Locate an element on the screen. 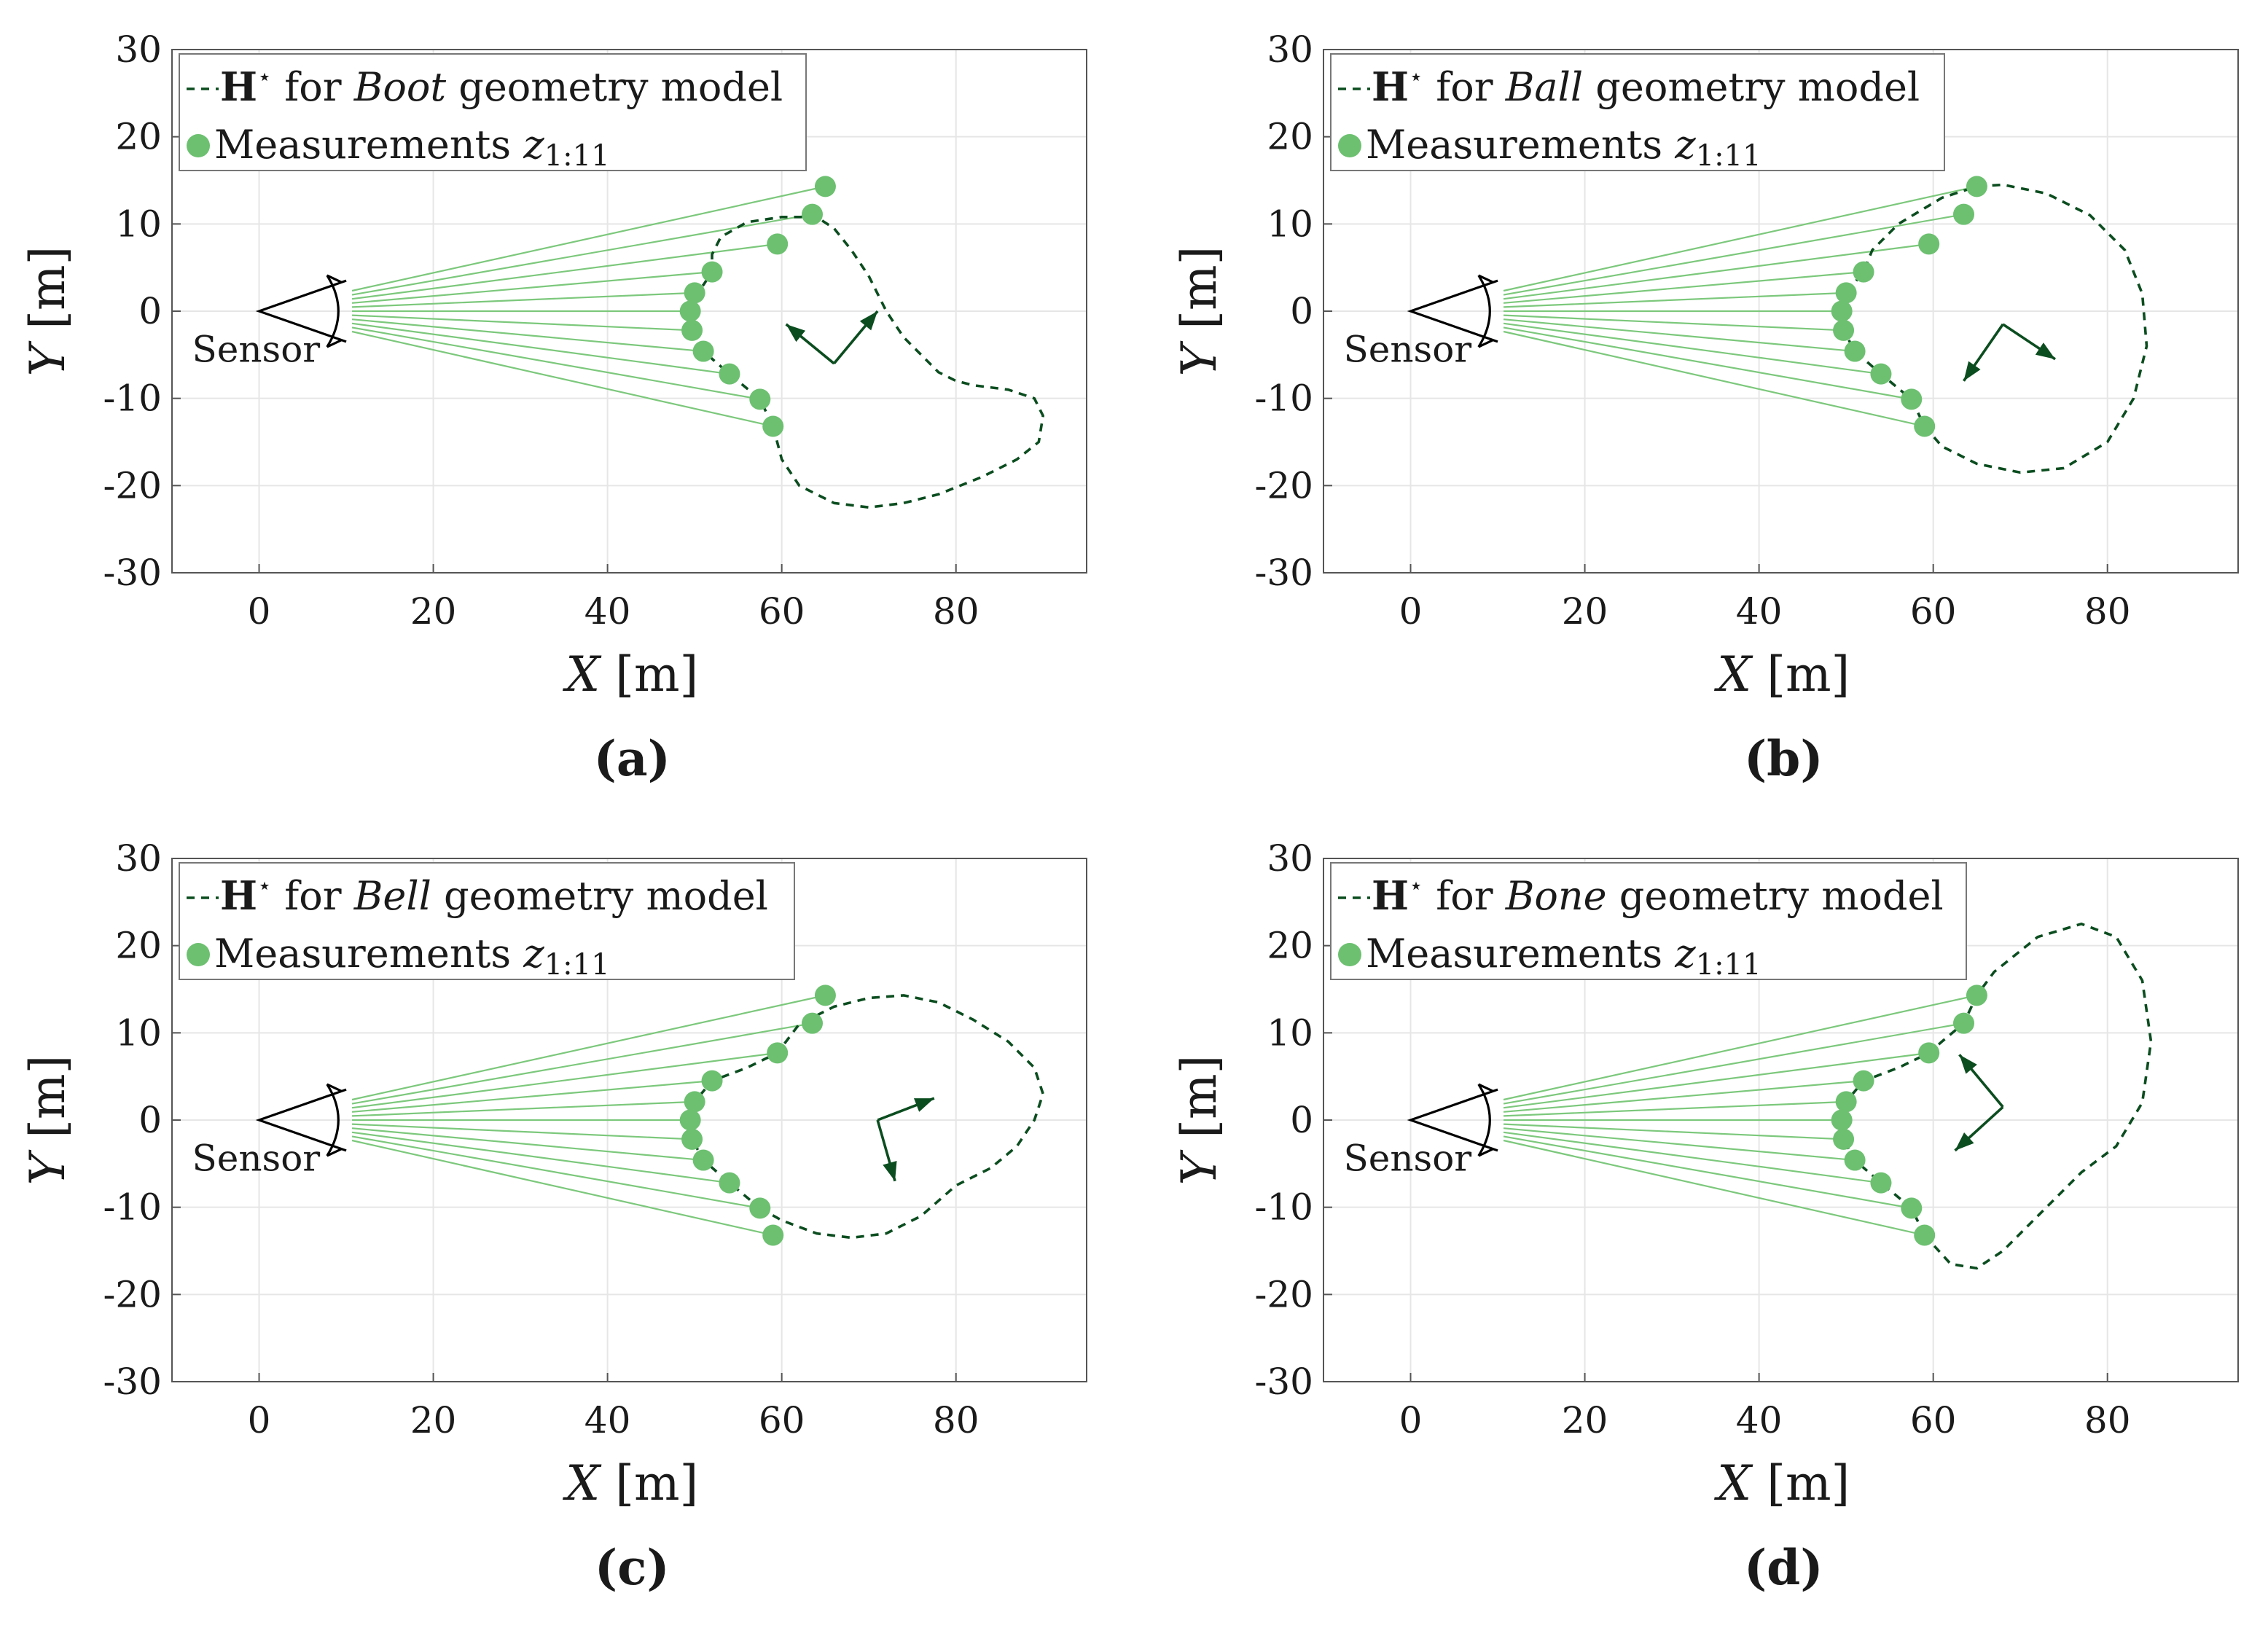  panel-label-c: (c) is located at coordinates (632, 1567).